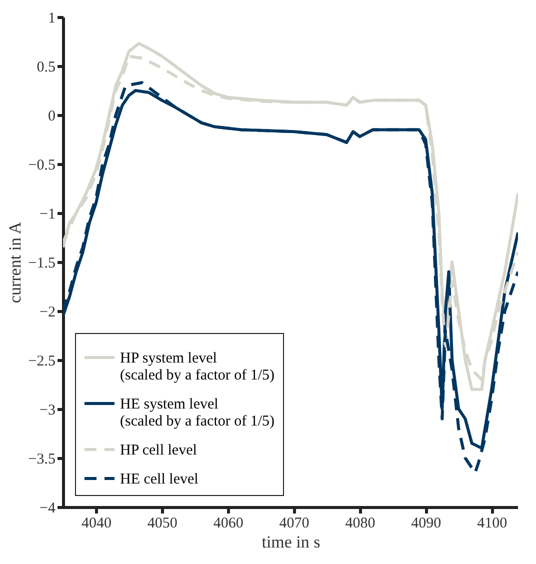 The image size is (536, 564). What do you see at coordinates (162, 524) in the screenshot?
I see `x-tick-label: 4050` at bounding box center [162, 524].